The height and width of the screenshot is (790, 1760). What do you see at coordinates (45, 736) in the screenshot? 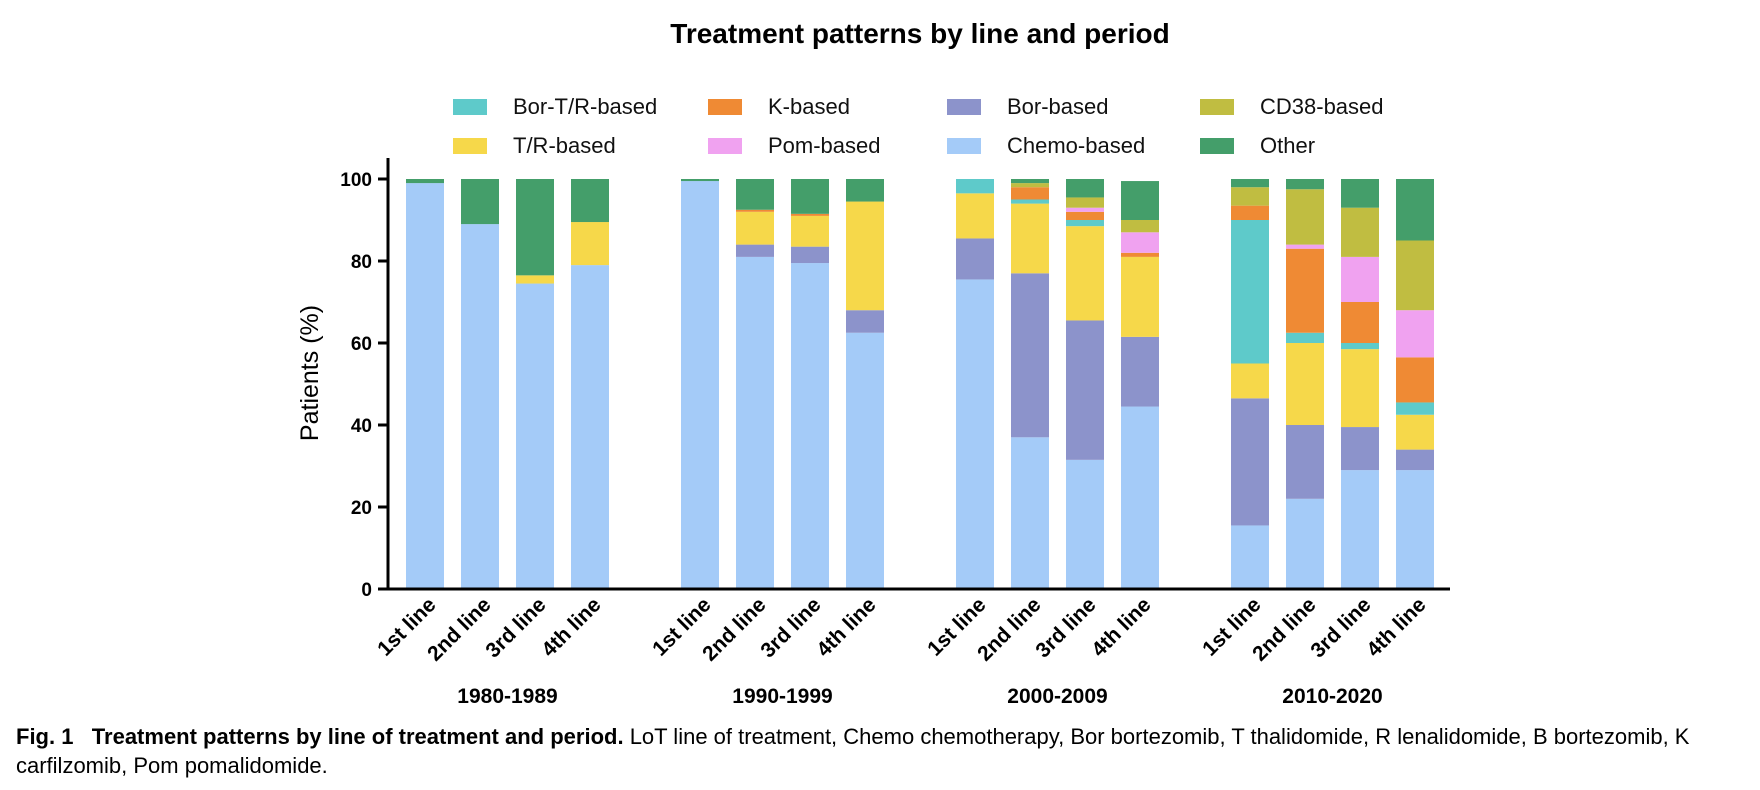
I see `caption-label: Fig. 1` at bounding box center [45, 736].